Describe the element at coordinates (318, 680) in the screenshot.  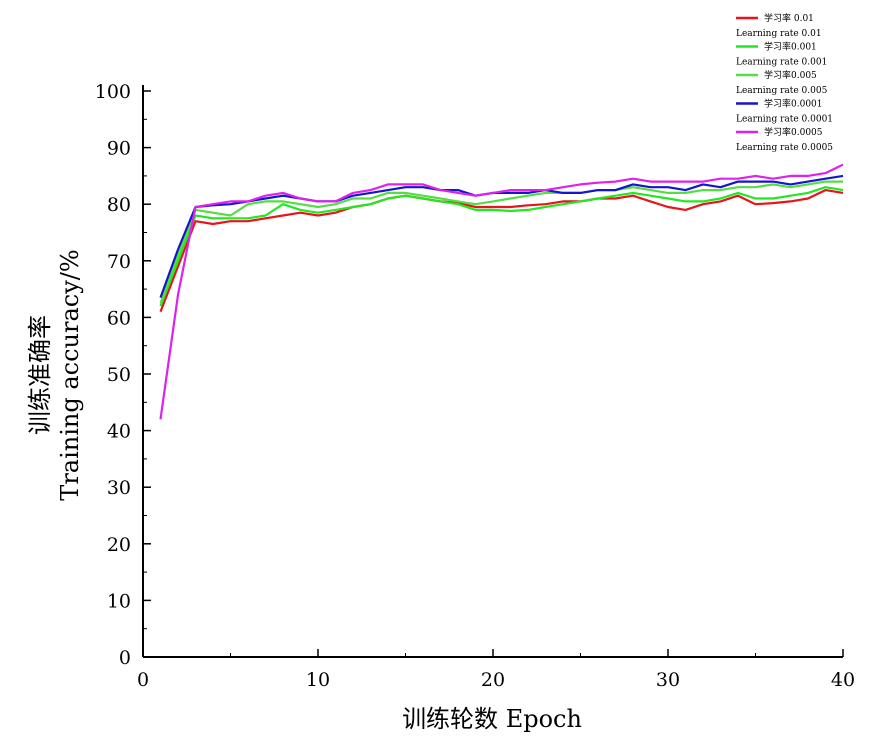
I see `x-tick-label: 10` at that location.